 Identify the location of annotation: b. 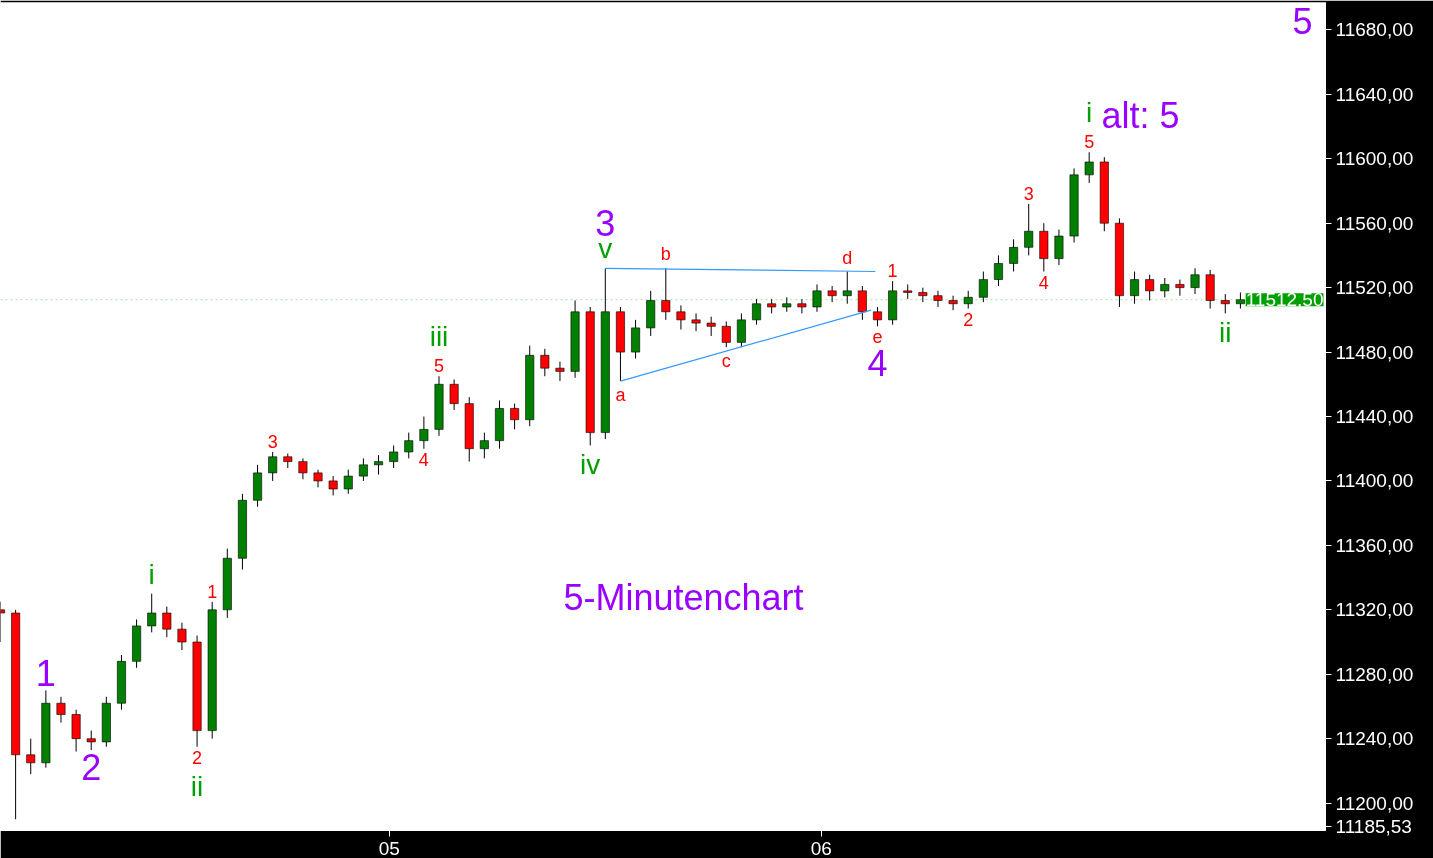
(665, 254).